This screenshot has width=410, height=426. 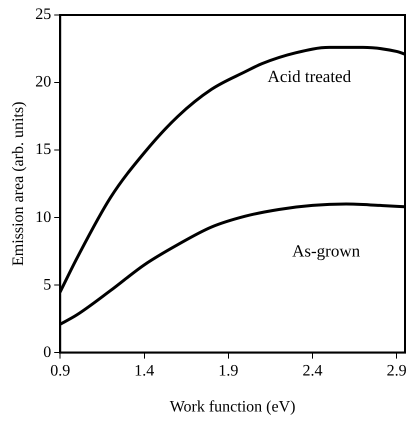 What do you see at coordinates (310, 76) in the screenshot?
I see `series-label: Acid treated` at bounding box center [310, 76].